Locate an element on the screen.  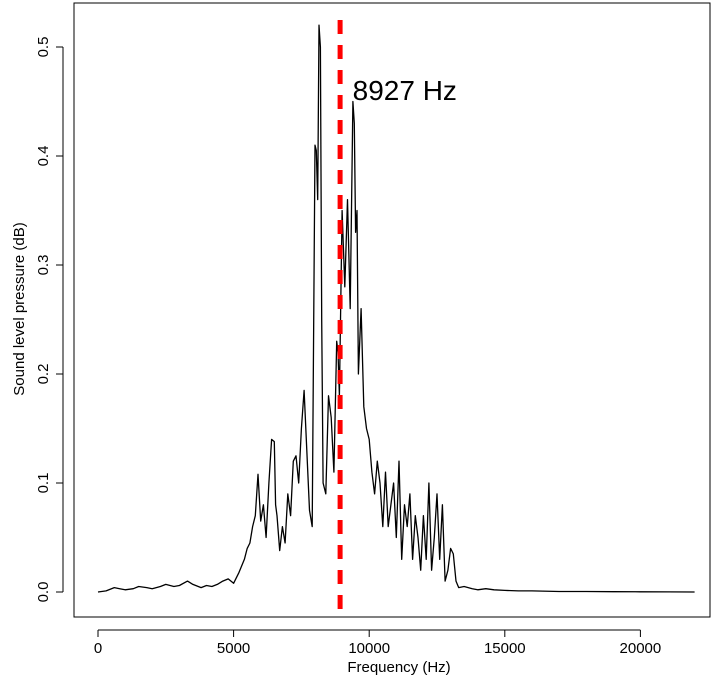
x-tick-label: 20000 is located at coordinates (641, 648).